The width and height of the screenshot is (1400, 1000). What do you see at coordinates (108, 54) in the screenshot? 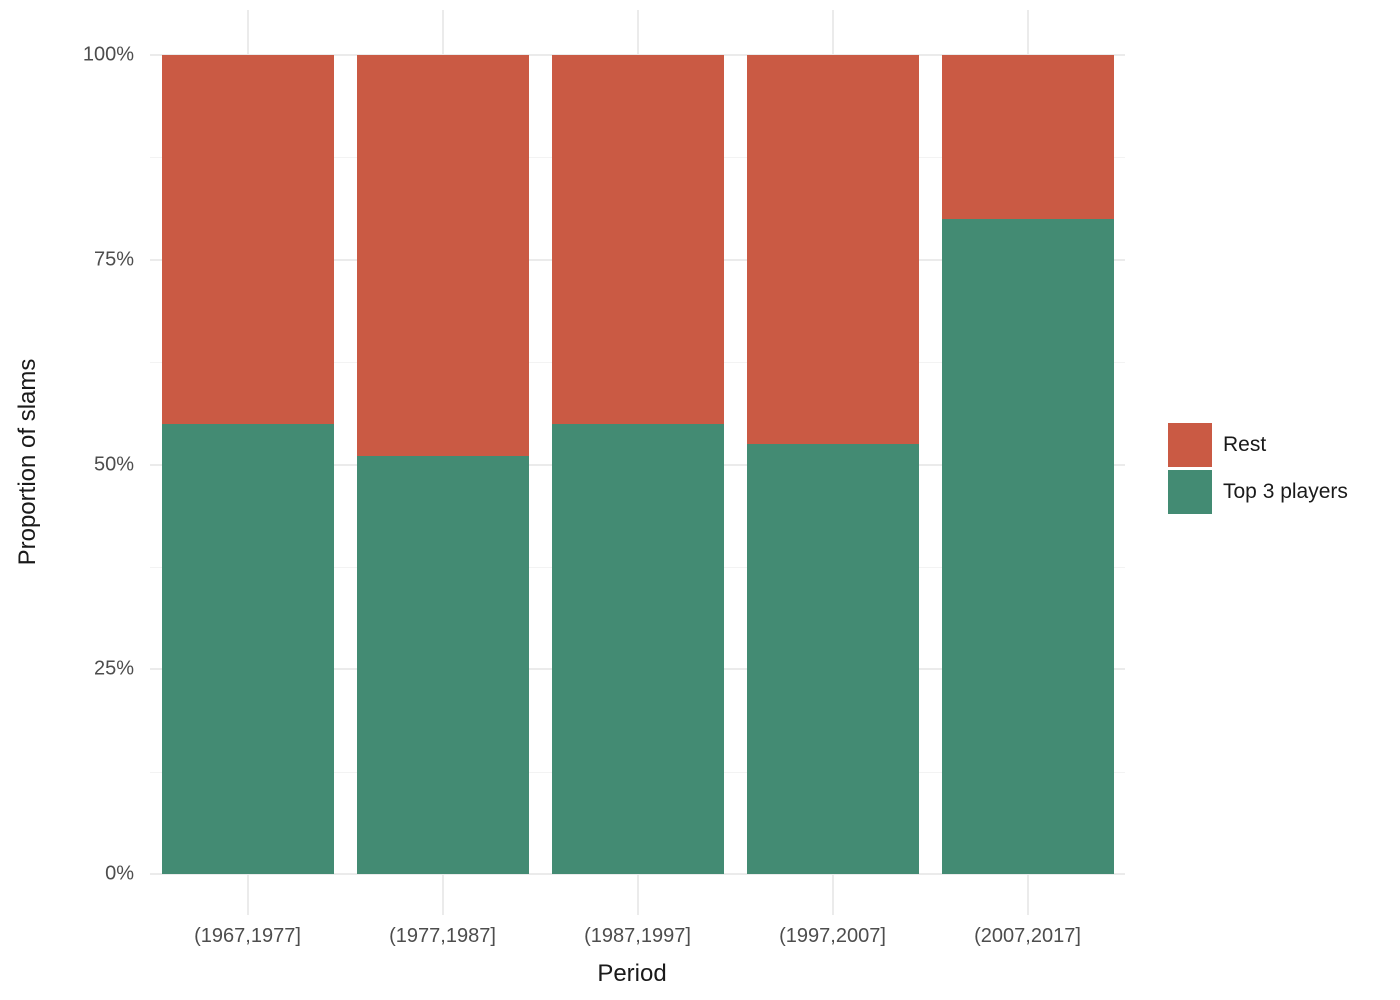
I see `y-tick-label: 100%` at bounding box center [108, 54].